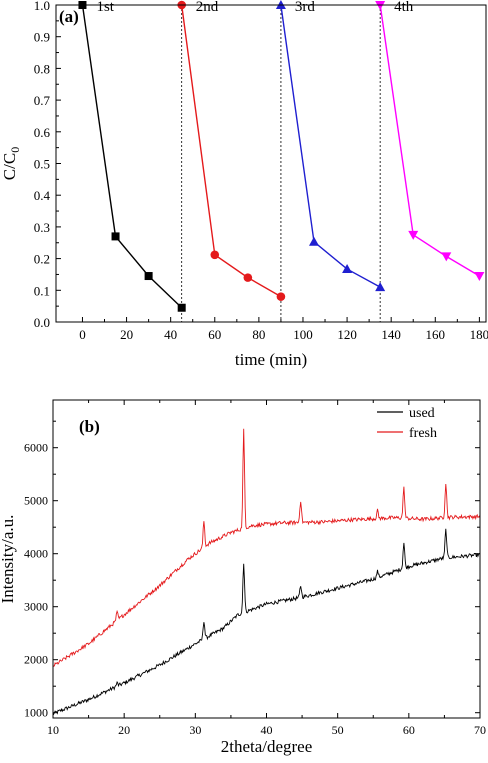  Describe the element at coordinates (42, 6) in the screenshot. I see `y-tick-label: 1.0` at that location.